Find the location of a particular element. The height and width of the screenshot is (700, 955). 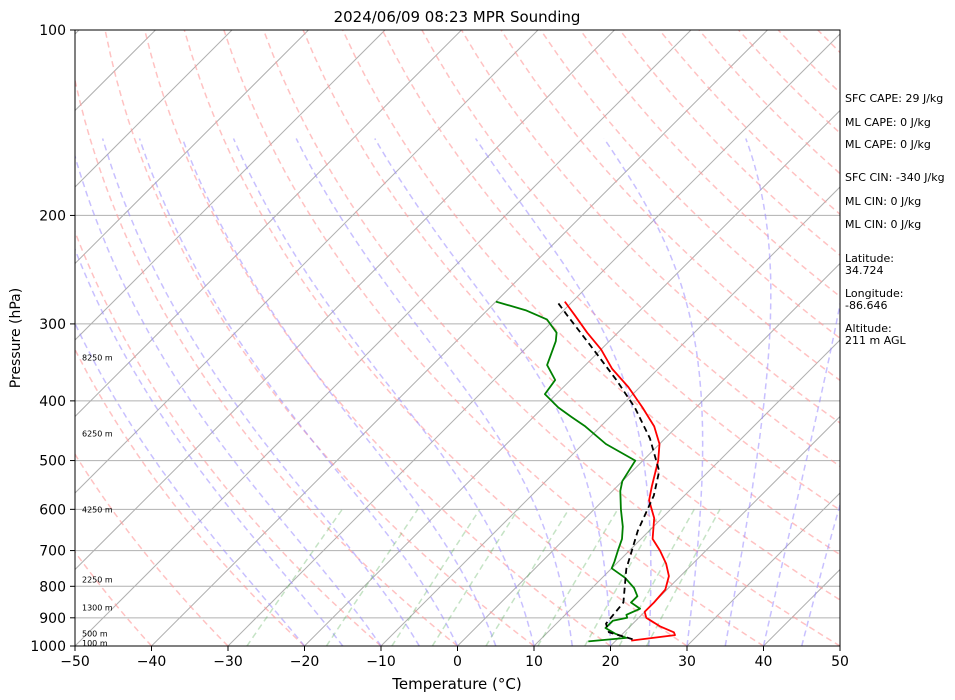

profile-lines is located at coordinates (585, 471).